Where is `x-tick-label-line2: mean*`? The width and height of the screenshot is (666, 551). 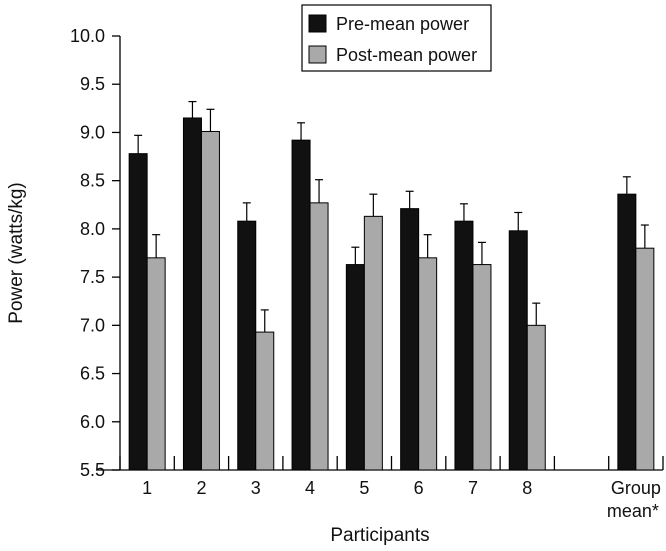 x-tick-label-line2: mean* is located at coordinates (633, 511).